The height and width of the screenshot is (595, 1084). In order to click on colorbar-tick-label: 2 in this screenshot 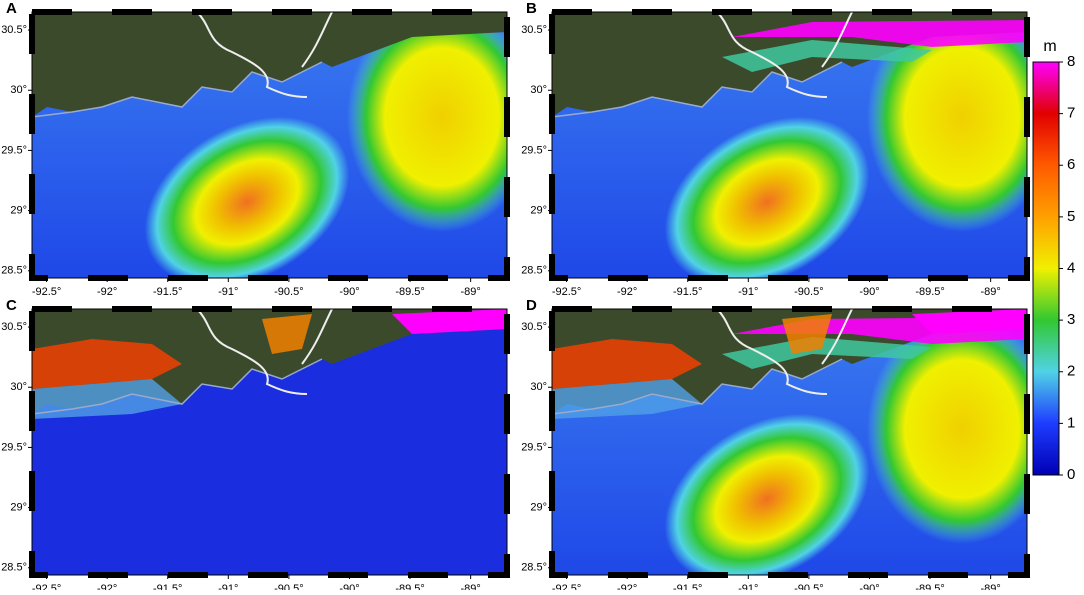, I will do `click(1071, 371)`.